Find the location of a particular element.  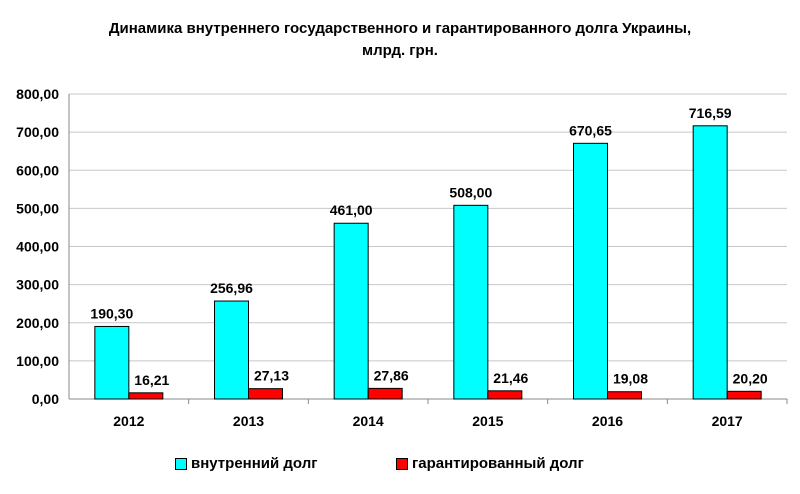

data-label: 27,86 is located at coordinates (391, 375).